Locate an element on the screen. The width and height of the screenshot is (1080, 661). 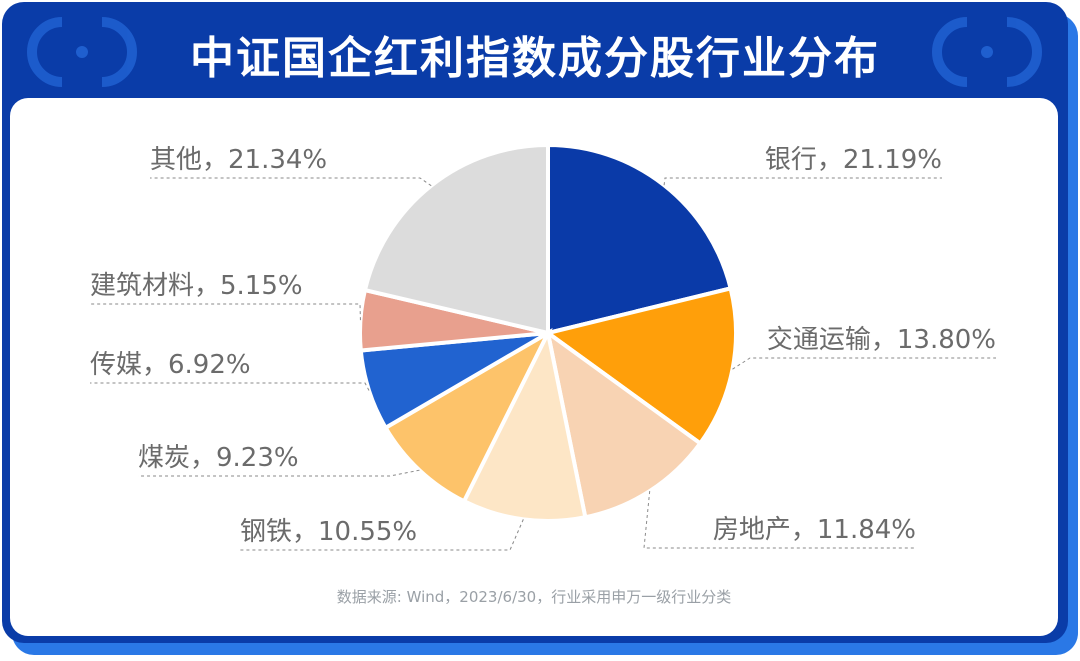
slice-label-5: 传媒，6.92% is located at coordinates (170, 365).